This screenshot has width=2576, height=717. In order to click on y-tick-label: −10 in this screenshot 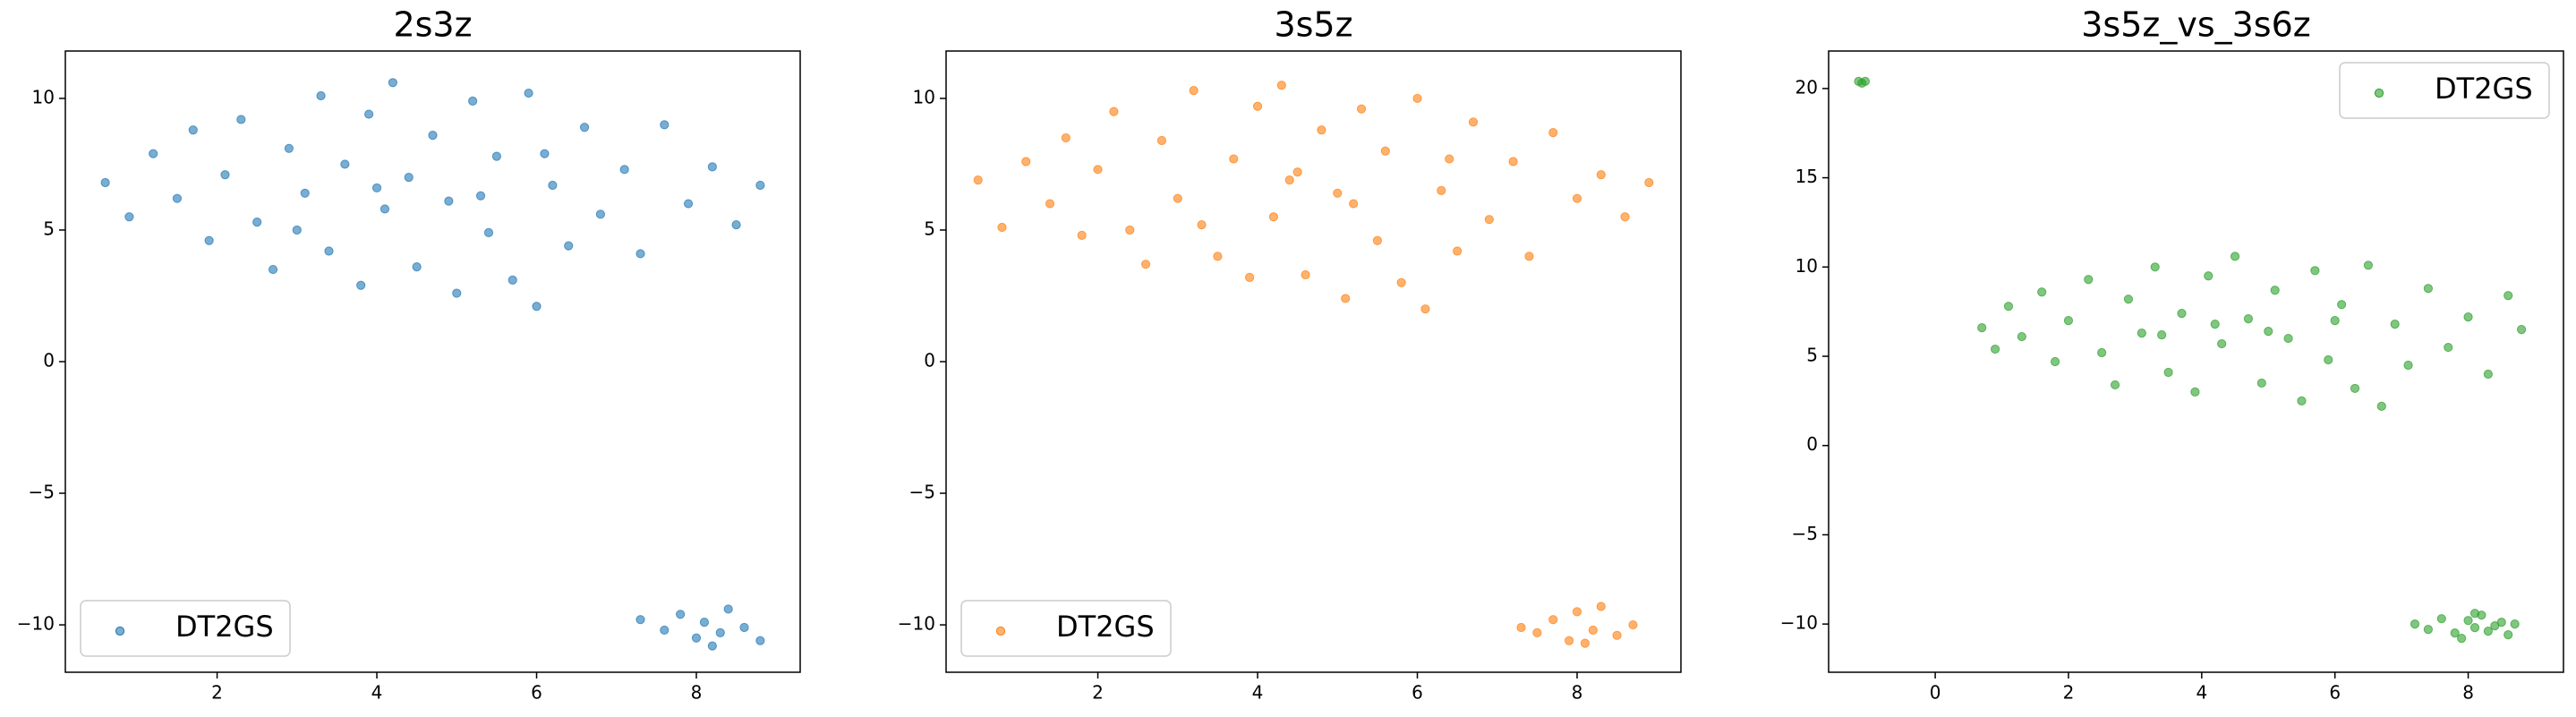, I will do `click(1799, 623)`.